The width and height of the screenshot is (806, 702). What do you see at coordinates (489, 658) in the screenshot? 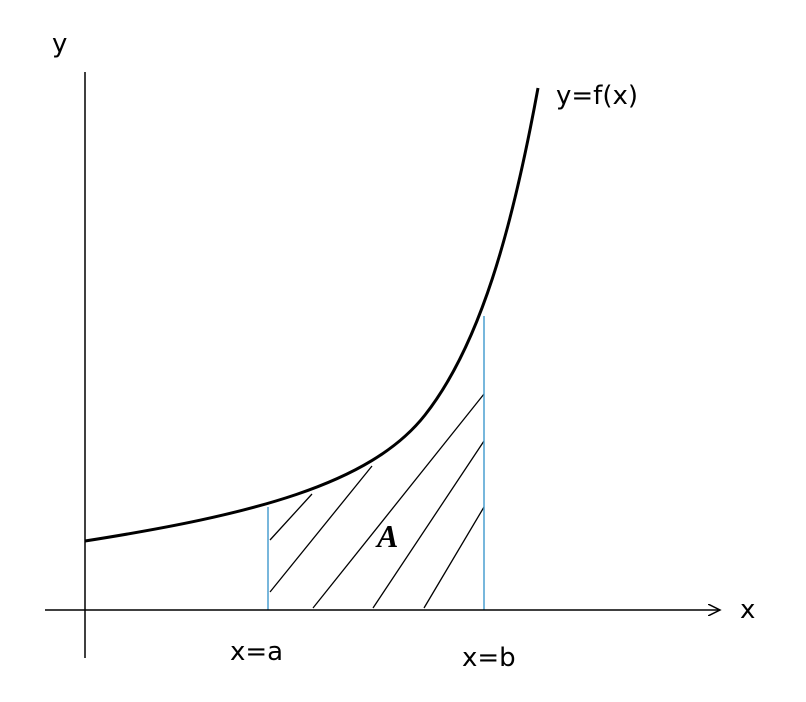
I see `upper-bound-label: x=b` at bounding box center [489, 658].